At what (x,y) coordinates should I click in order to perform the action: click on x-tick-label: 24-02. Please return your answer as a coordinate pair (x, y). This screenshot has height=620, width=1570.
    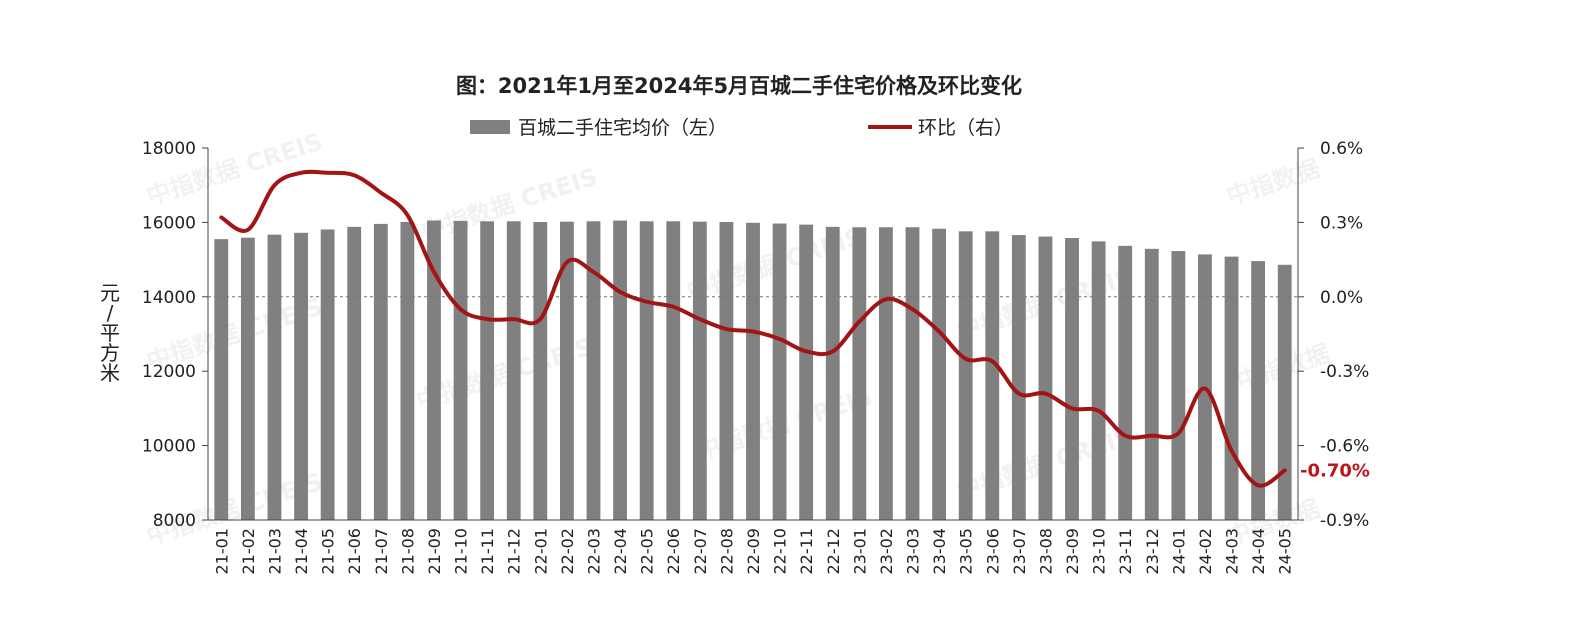
    Looking at the image, I should click on (1205, 551).